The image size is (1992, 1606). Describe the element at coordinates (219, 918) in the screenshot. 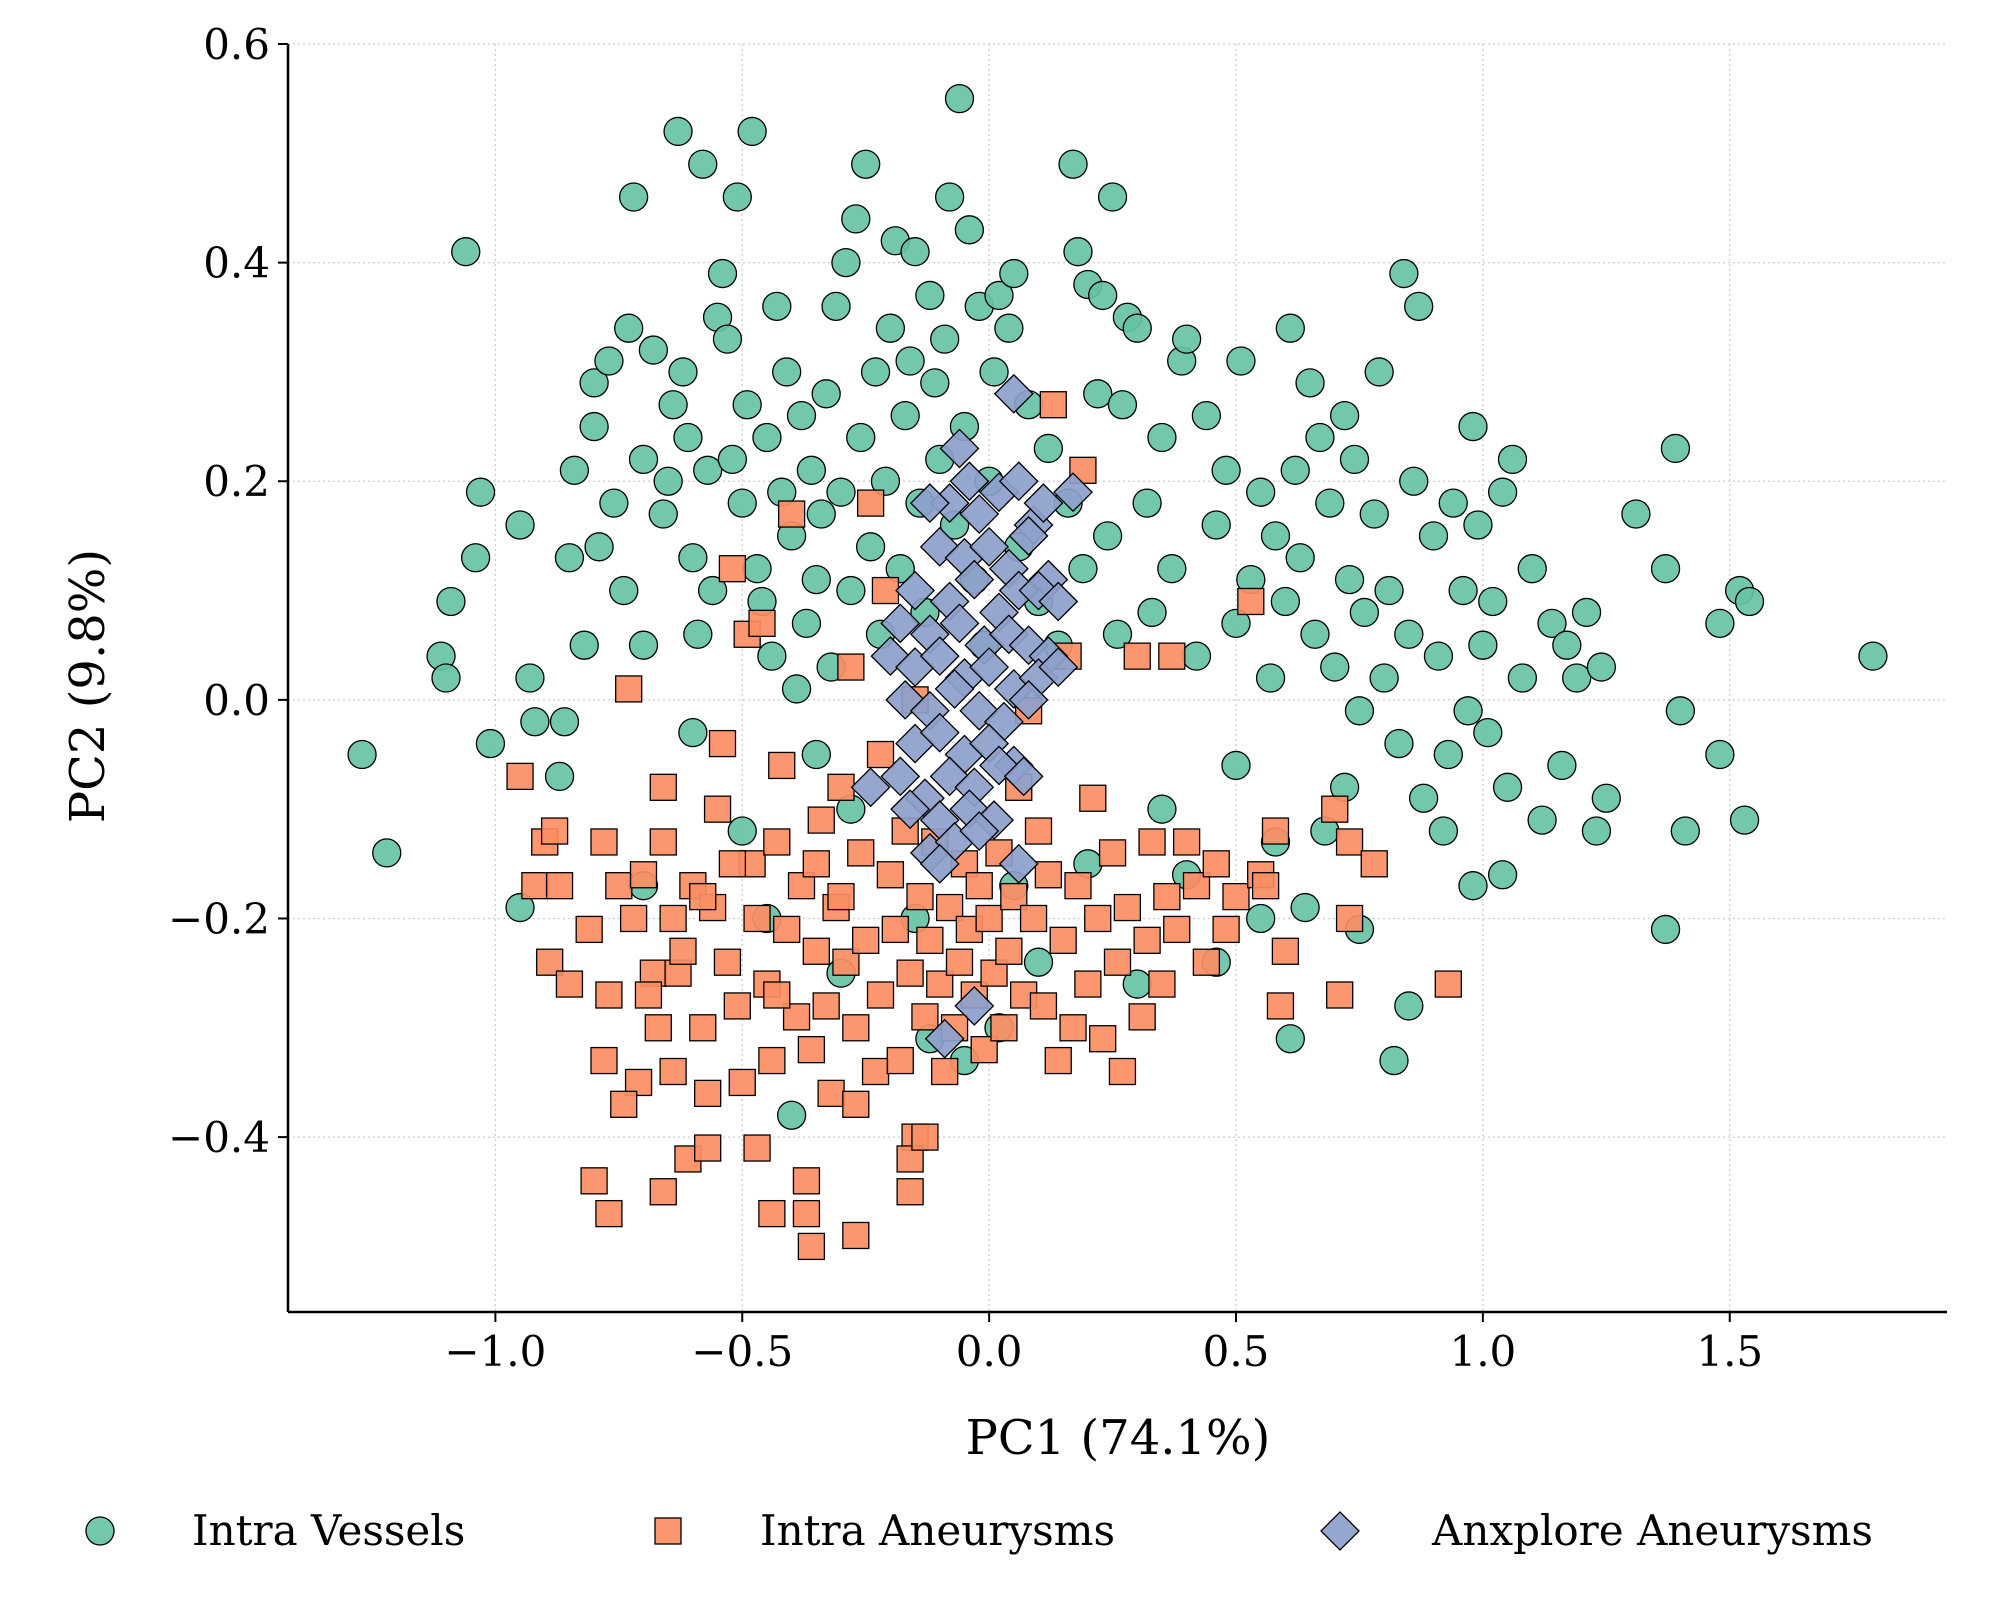

I see `y-tick-label: −0.2` at that location.